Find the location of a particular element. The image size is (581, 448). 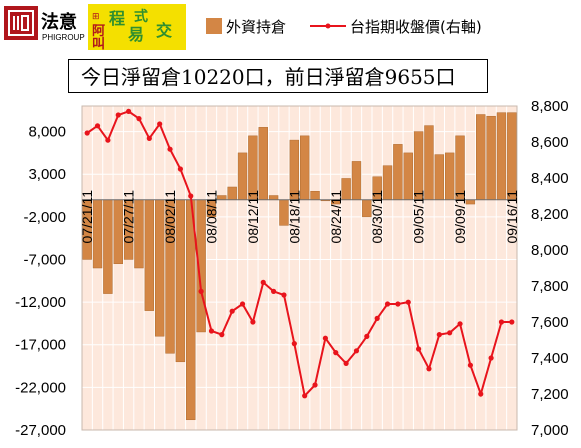

y-right-tick-label: 7,600 is located at coordinates (550, 322).